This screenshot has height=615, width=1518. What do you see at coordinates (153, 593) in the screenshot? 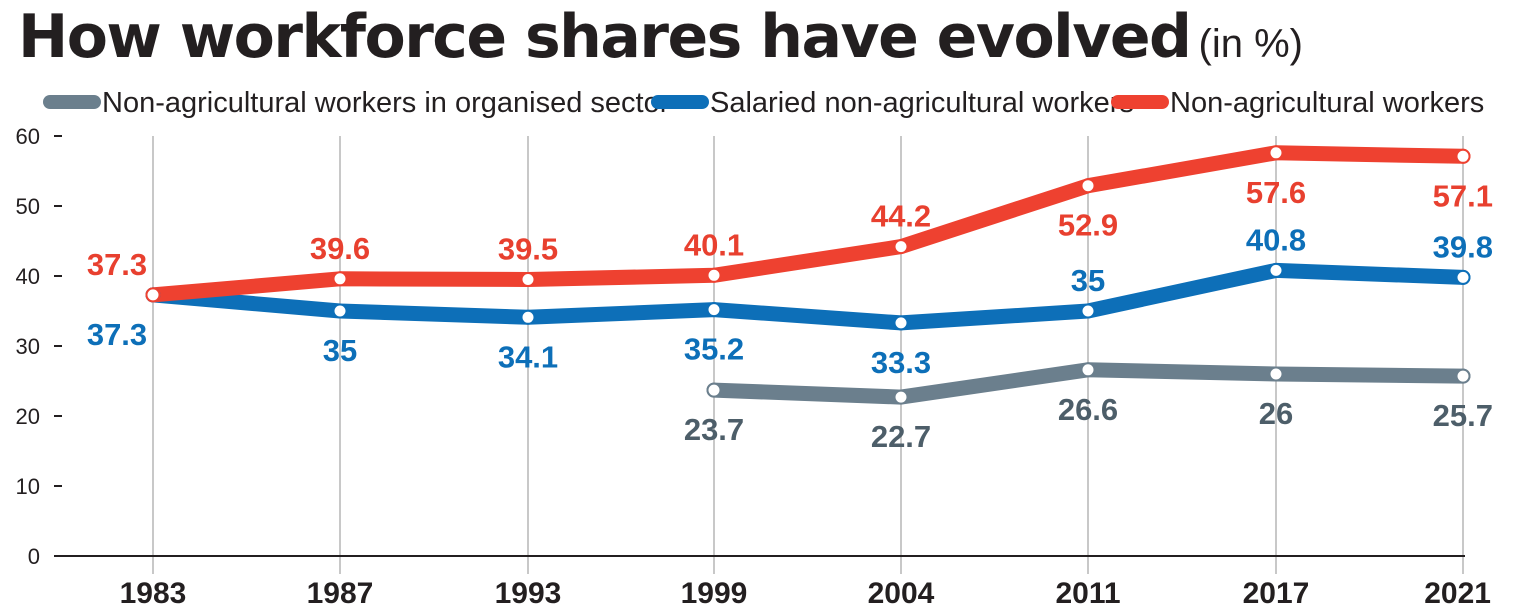
I see `x-tick-label: 1983` at bounding box center [153, 593].